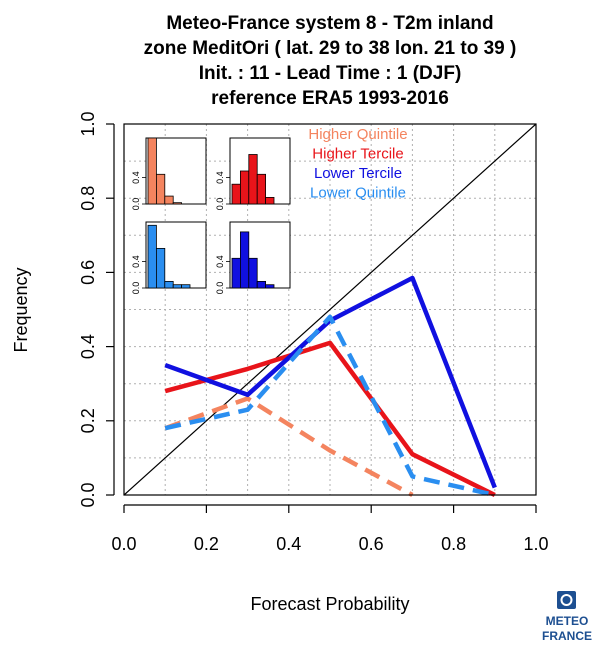 The height and width of the screenshot is (650, 600). Describe the element at coordinates (88, 420) in the screenshot. I see `y-tick-label: 0.2` at that location.